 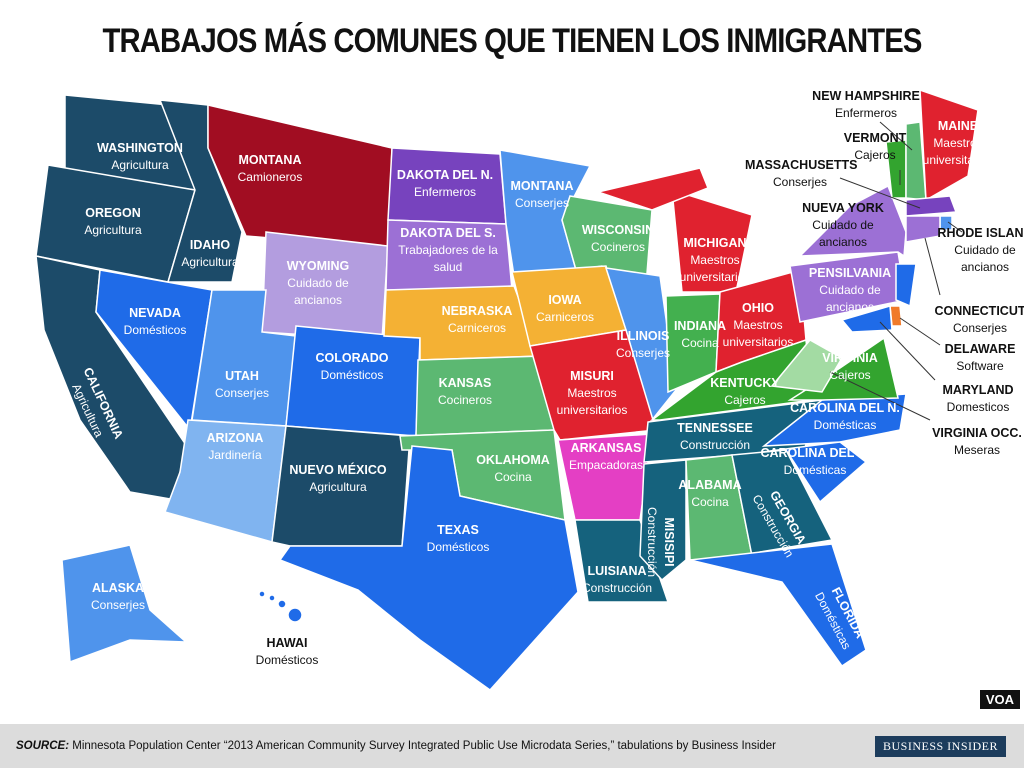 What do you see at coordinates (565, 317) in the screenshot?
I see `state-job: Carniceros` at bounding box center [565, 317].